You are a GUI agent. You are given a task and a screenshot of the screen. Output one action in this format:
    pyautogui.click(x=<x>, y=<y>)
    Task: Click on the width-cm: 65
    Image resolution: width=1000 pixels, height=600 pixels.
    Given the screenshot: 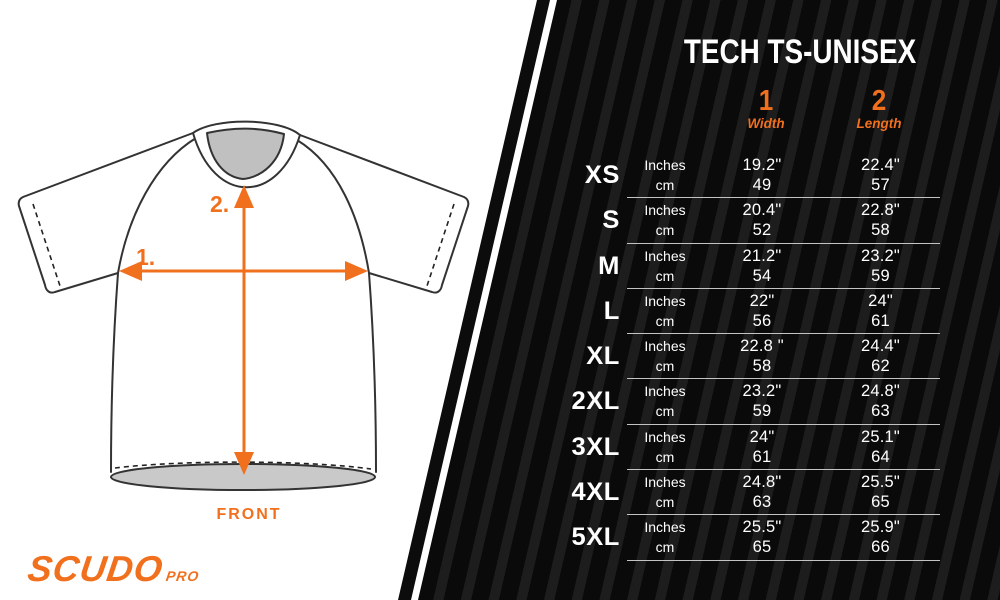 What is the action you would take?
    pyautogui.click(x=762, y=547)
    